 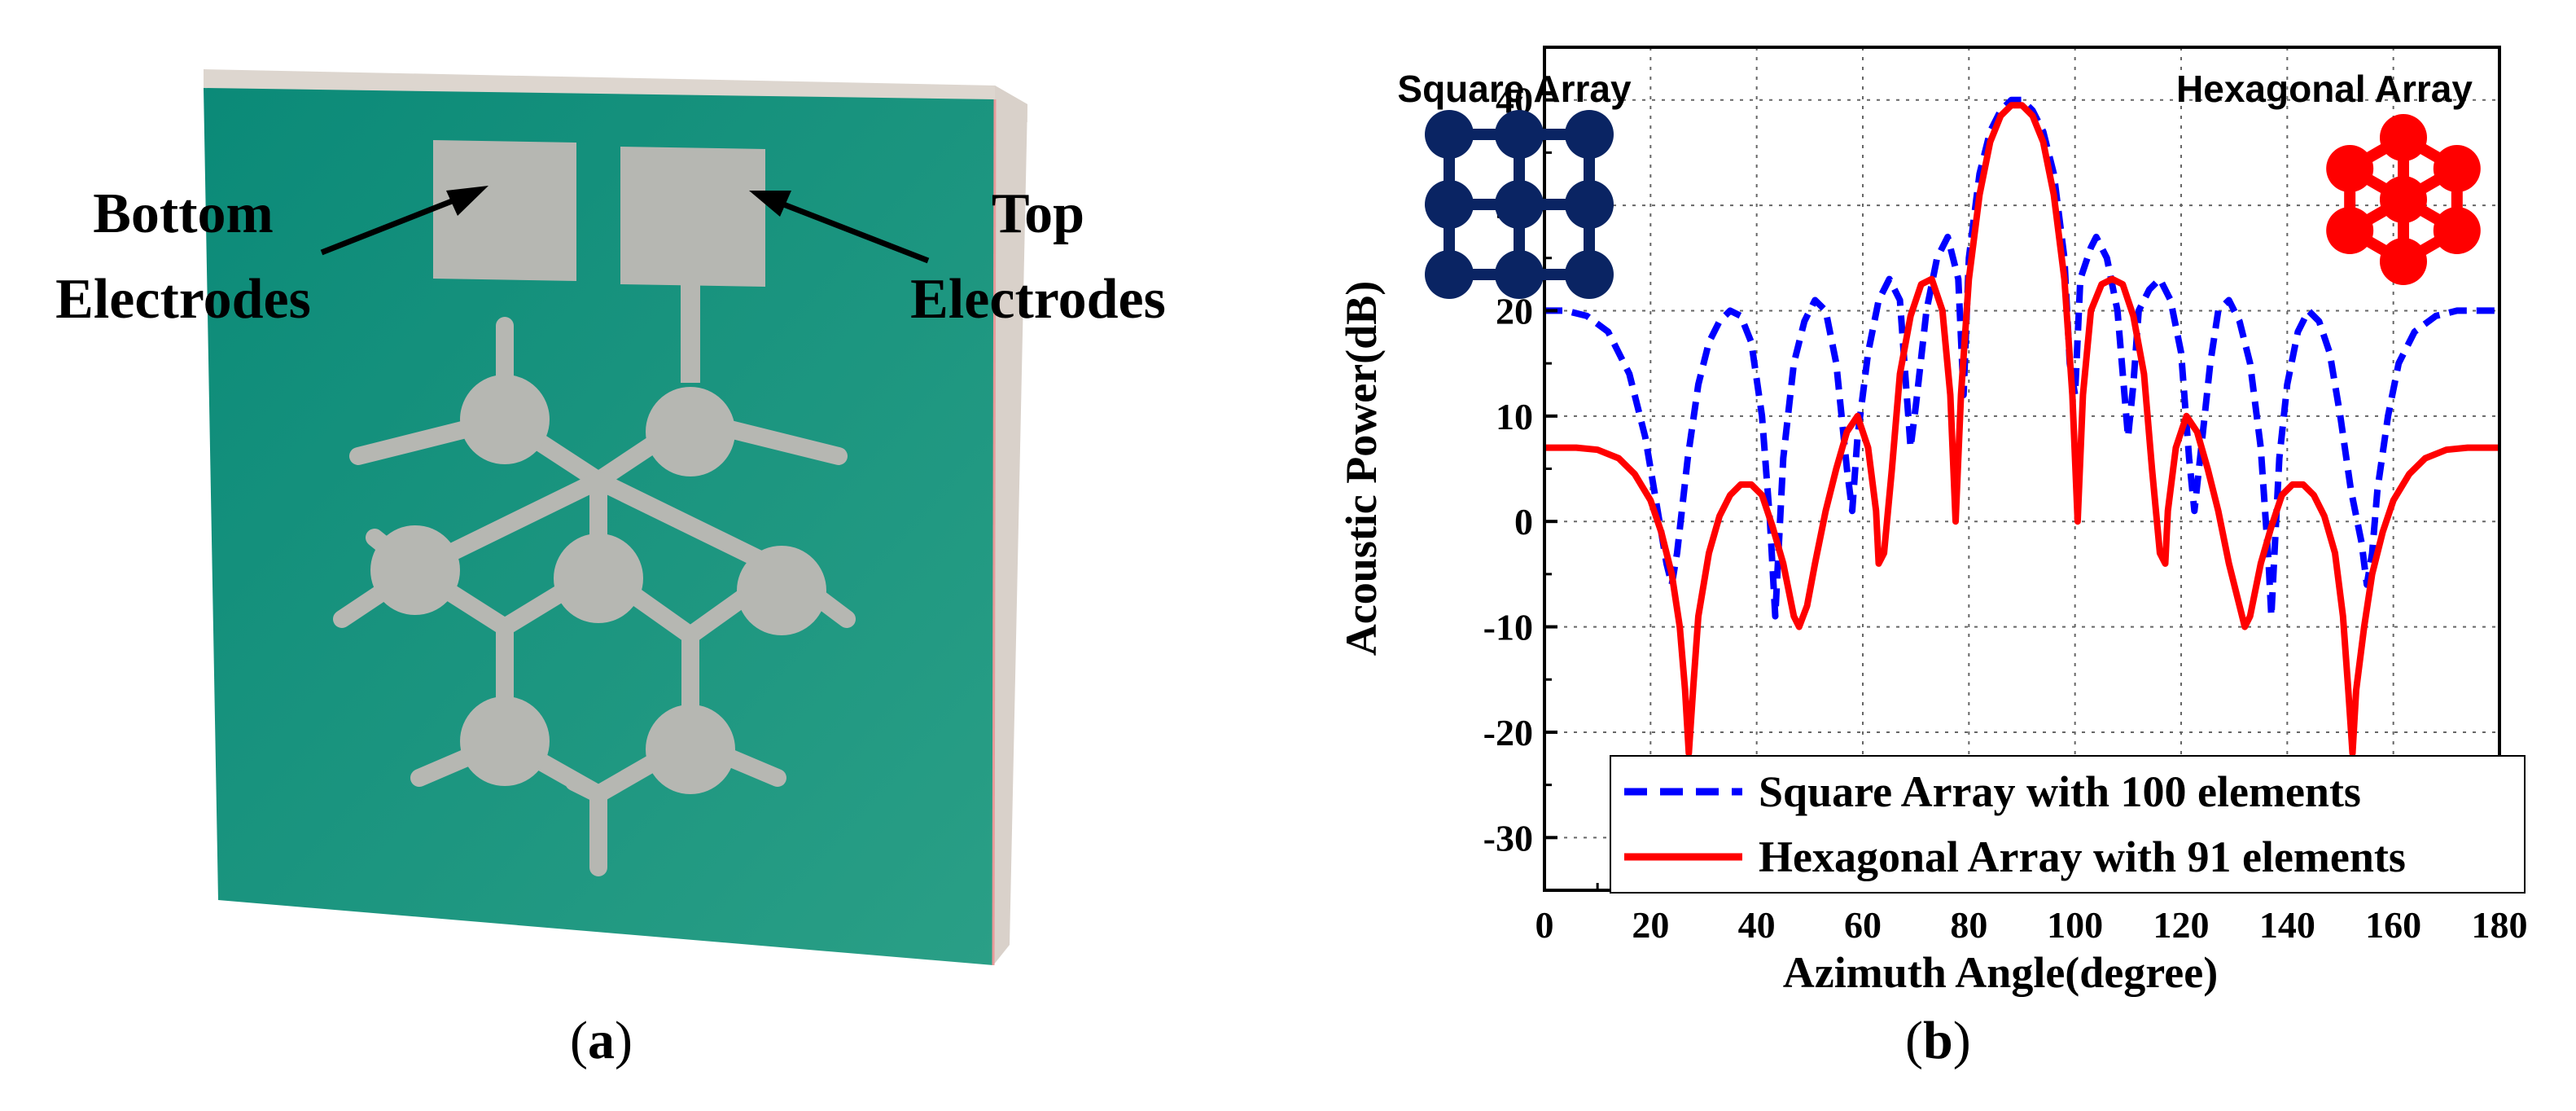 I want to click on x-tick-label: 180, so click(x=2500, y=925).